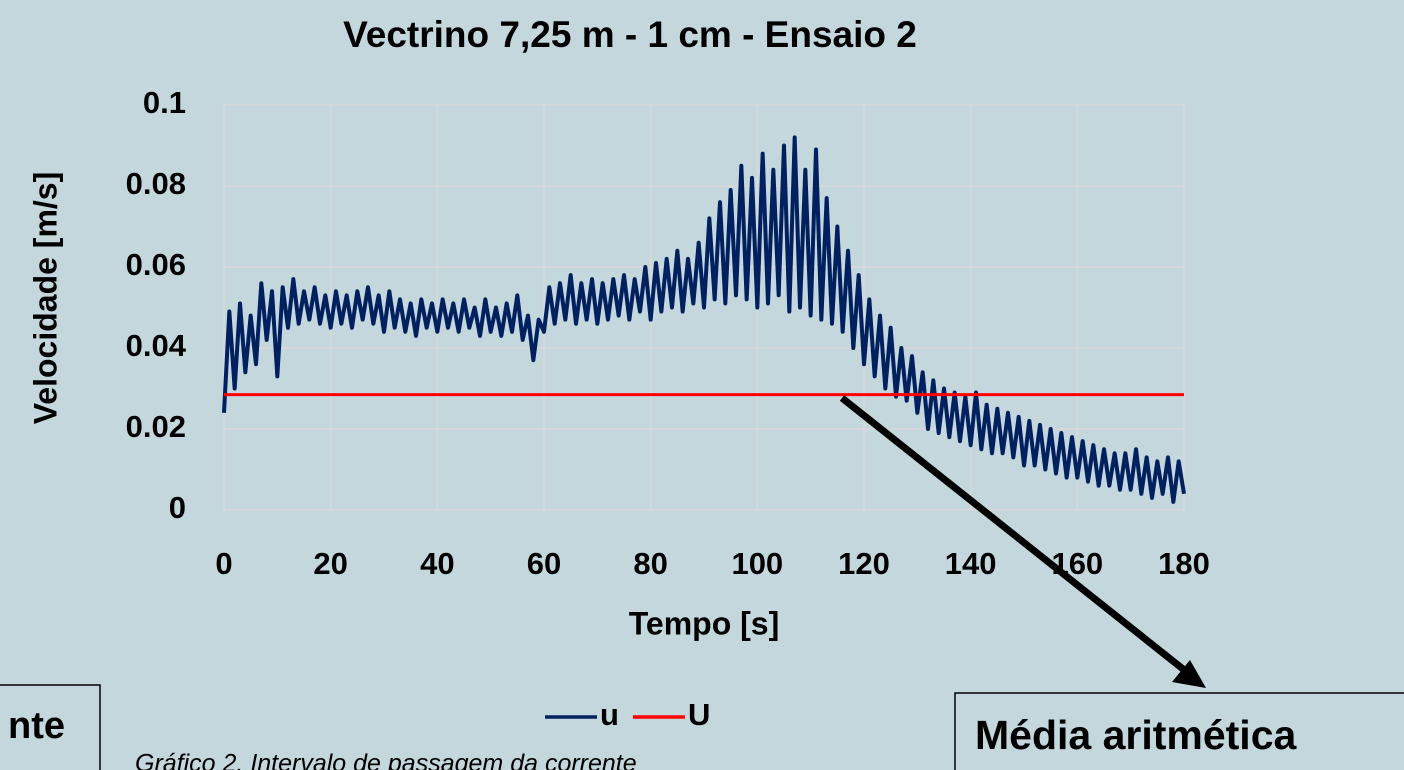  I want to click on x-tick-label: 20, so click(330, 563).